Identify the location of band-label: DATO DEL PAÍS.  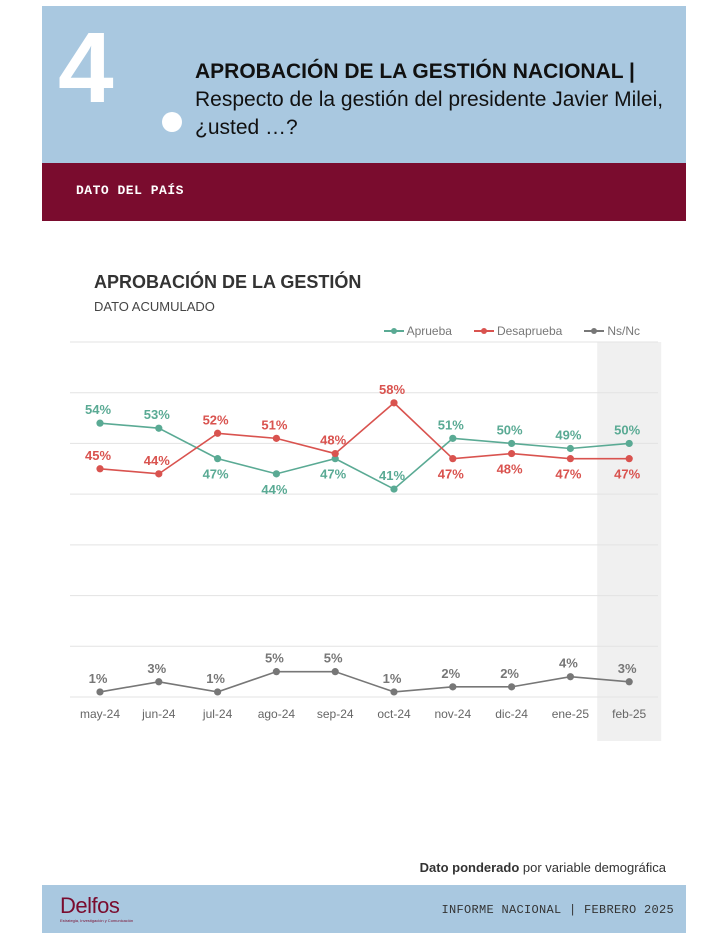
(130, 190).